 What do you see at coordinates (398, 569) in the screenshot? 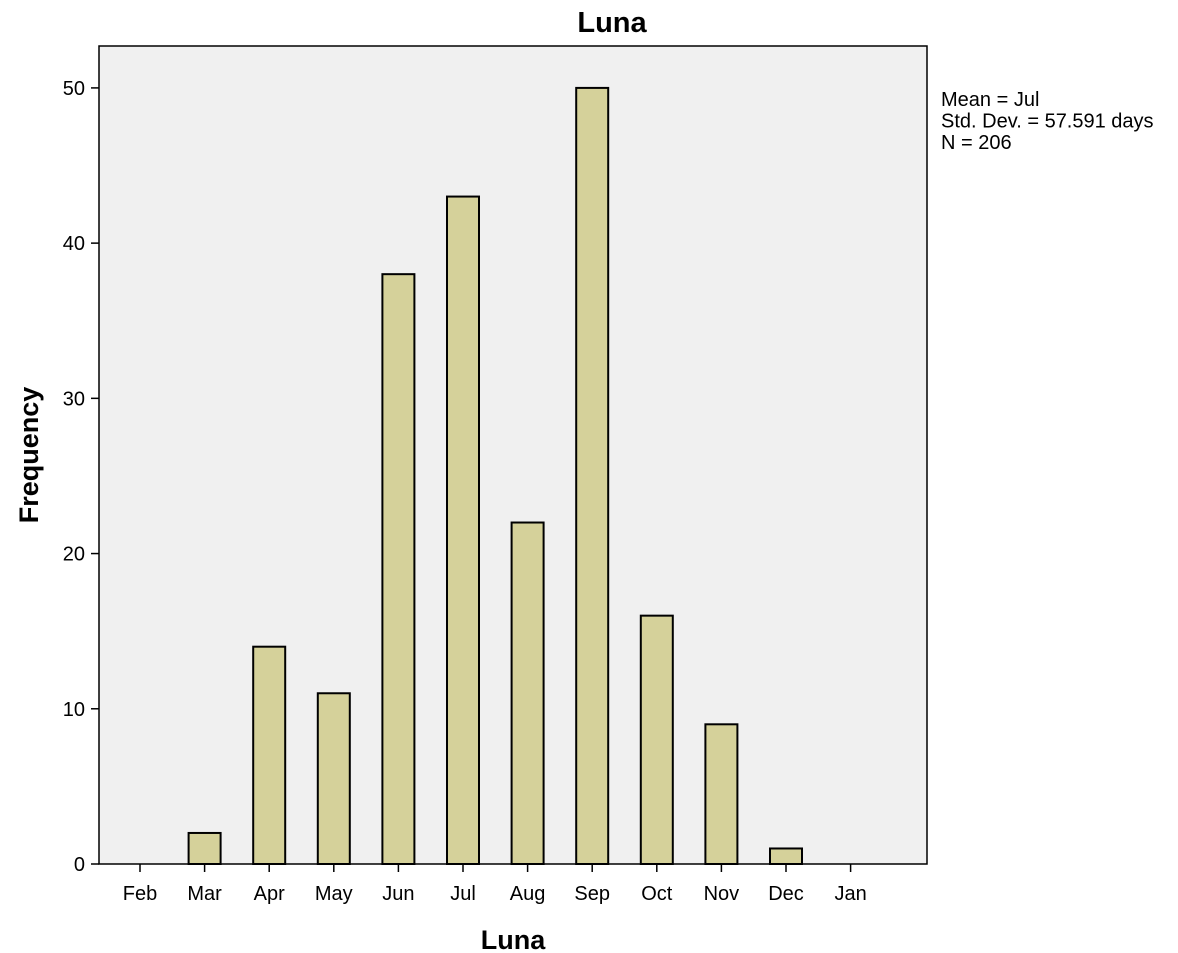
I see `bar-jun` at bounding box center [398, 569].